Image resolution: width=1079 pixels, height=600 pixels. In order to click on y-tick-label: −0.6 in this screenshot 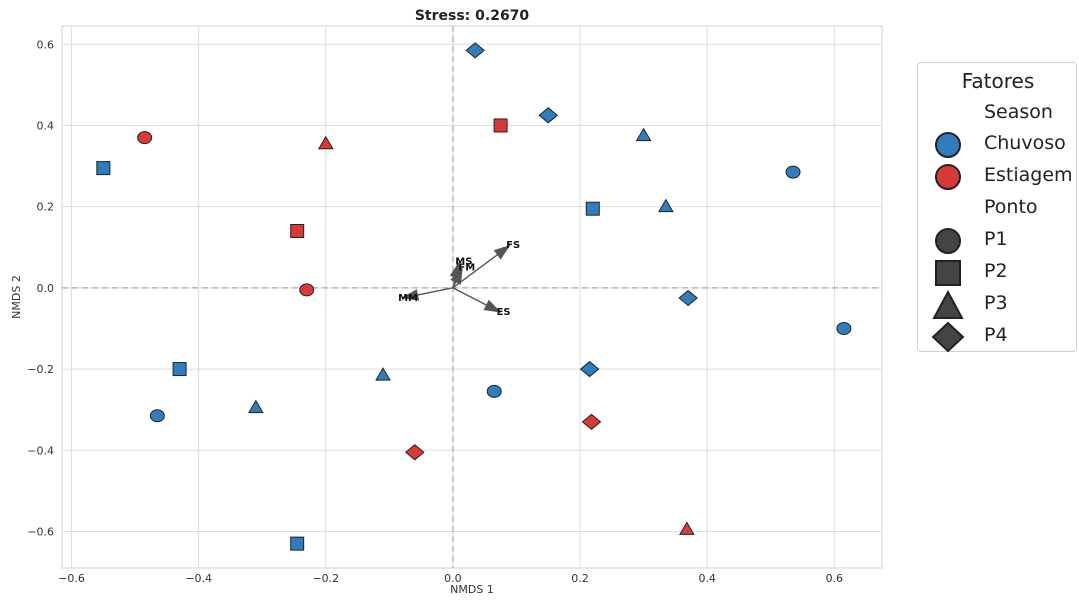, I will do `click(40, 531)`.